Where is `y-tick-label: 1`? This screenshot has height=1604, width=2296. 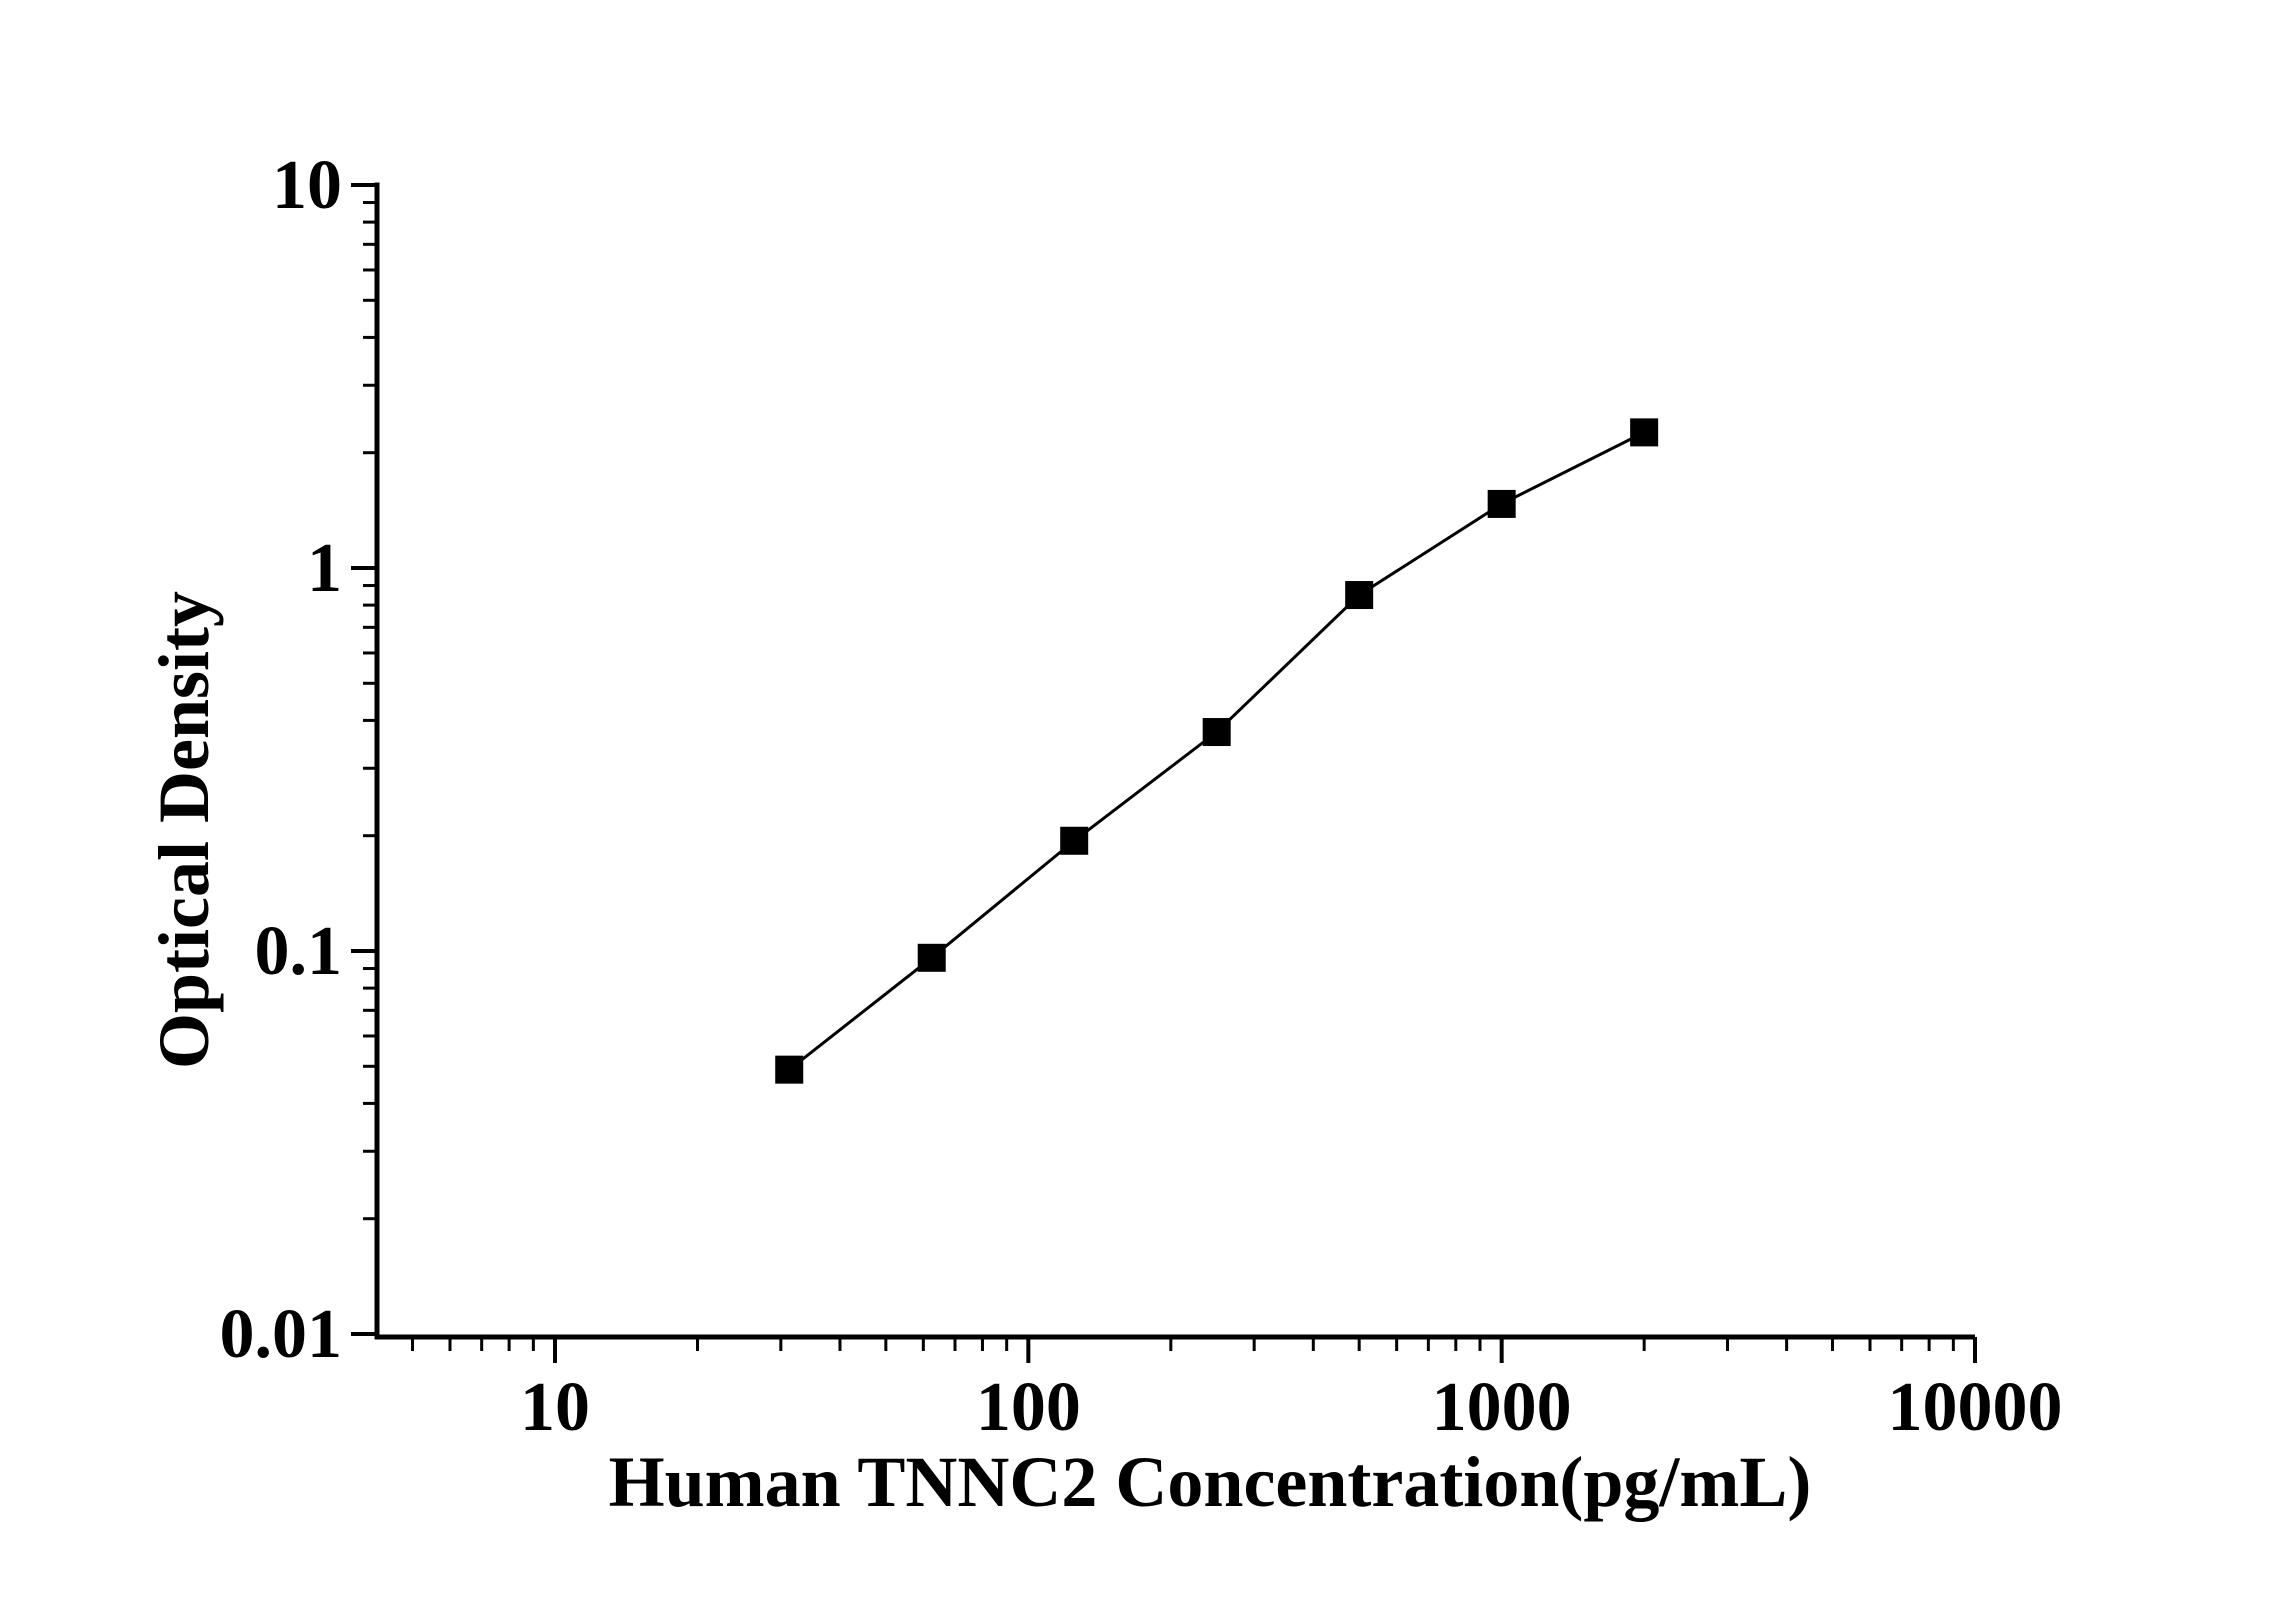
y-tick-label: 1 is located at coordinates (324, 568).